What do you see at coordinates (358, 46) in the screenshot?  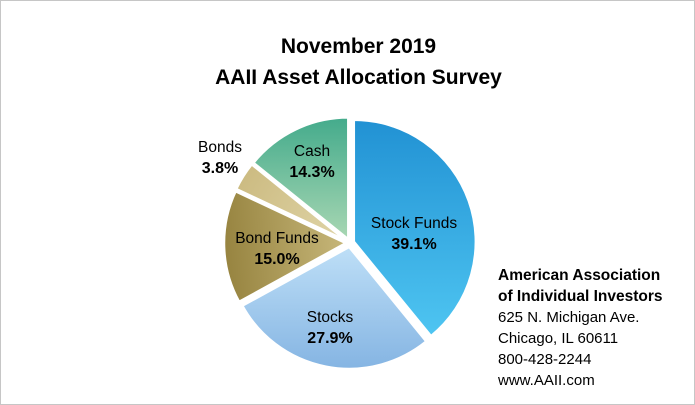 I see `chart-title-line1: November 2019` at bounding box center [358, 46].